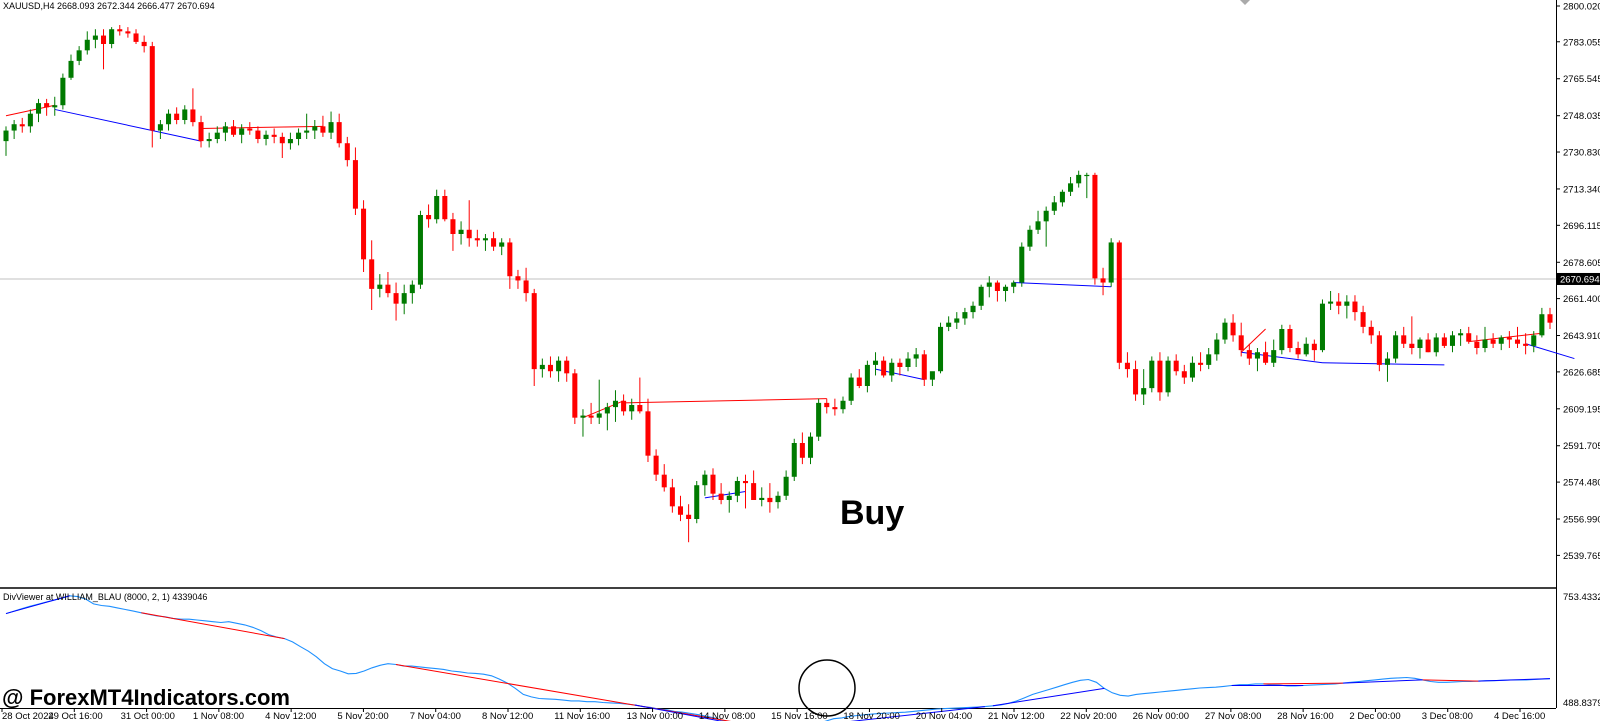 The height and width of the screenshot is (721, 1600). What do you see at coordinates (1581, 299) in the screenshot?
I see `price-tick-label: 2661.400` at bounding box center [1581, 299].